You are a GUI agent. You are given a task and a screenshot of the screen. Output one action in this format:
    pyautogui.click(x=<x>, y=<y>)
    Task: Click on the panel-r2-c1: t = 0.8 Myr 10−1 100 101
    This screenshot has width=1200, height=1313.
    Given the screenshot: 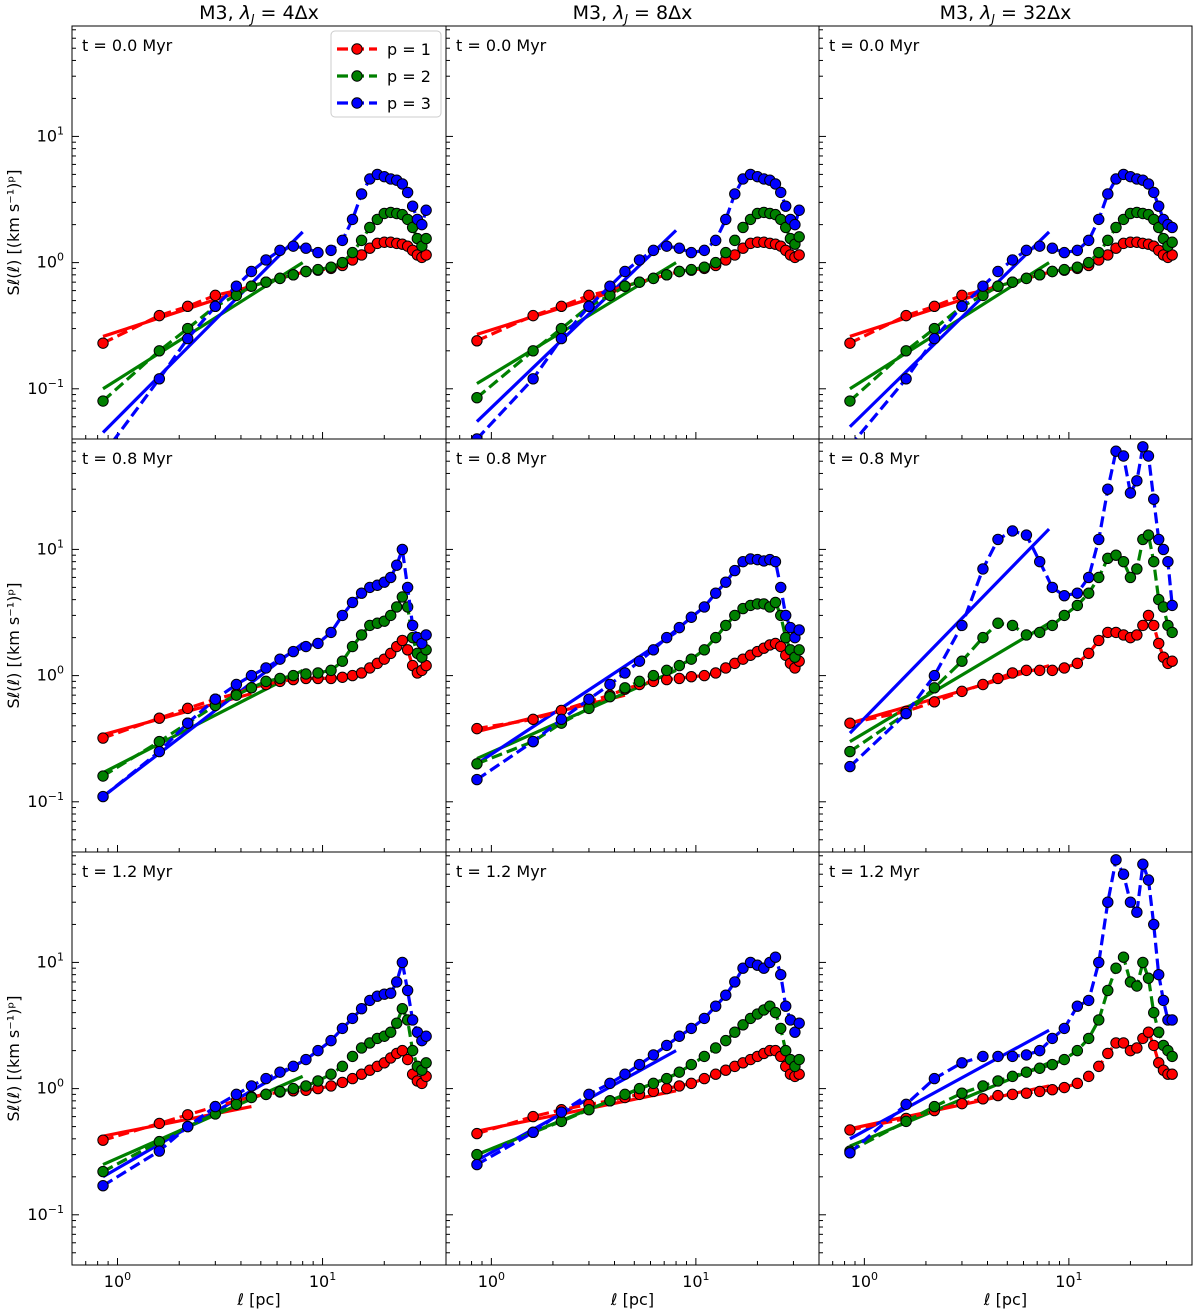 What is the action you would take?
    pyautogui.click(x=237, y=645)
    